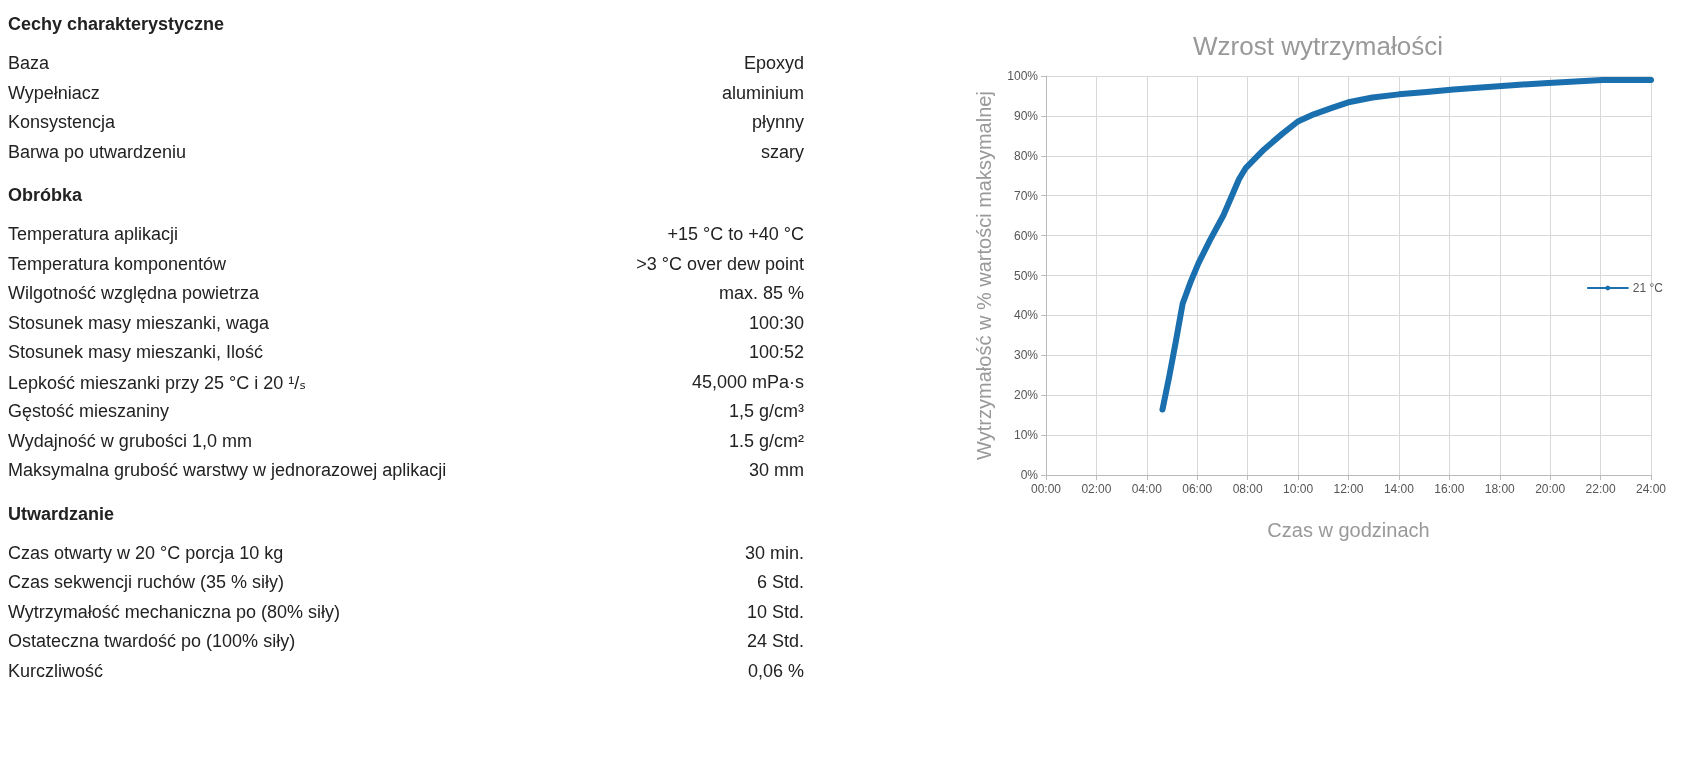 Image resolution: width=1686 pixels, height=768 pixels. What do you see at coordinates (766, 411) in the screenshot?
I see `text: 1,5 g/cm³` at bounding box center [766, 411].